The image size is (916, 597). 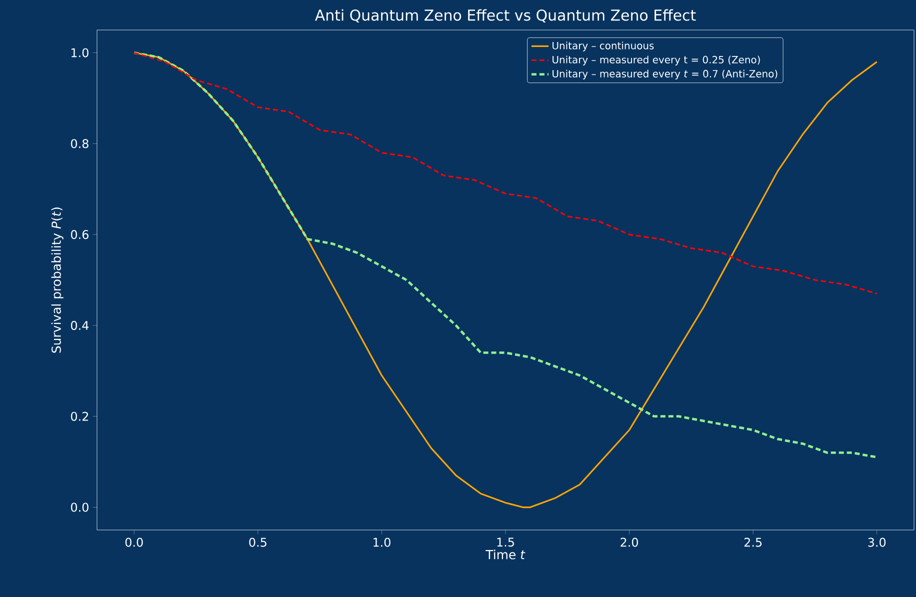 I want to click on y-tick-label: 1.0, so click(x=80, y=53).